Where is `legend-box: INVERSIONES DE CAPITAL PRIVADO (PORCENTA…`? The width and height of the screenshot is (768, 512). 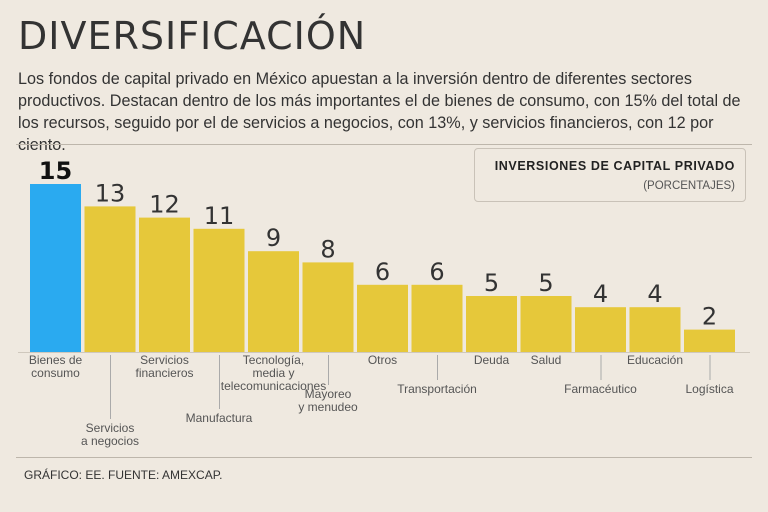 legend-box: INVERSIONES DE CAPITAL PRIVADO (PORCENTA… is located at coordinates (610, 175).